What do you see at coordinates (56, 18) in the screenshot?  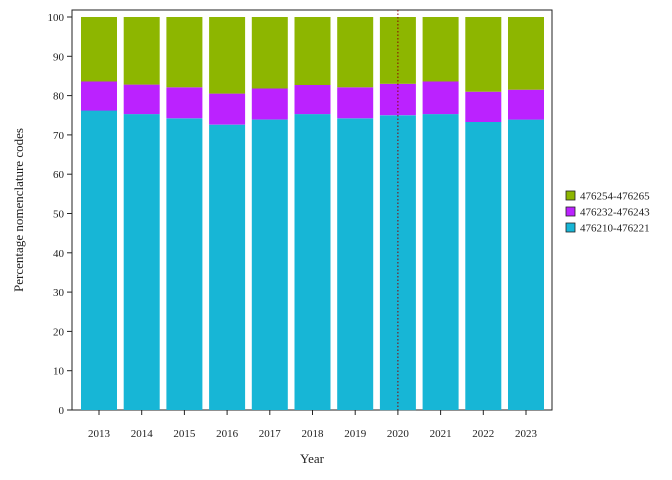 I see `y-tick-label-100: 100` at bounding box center [56, 18].